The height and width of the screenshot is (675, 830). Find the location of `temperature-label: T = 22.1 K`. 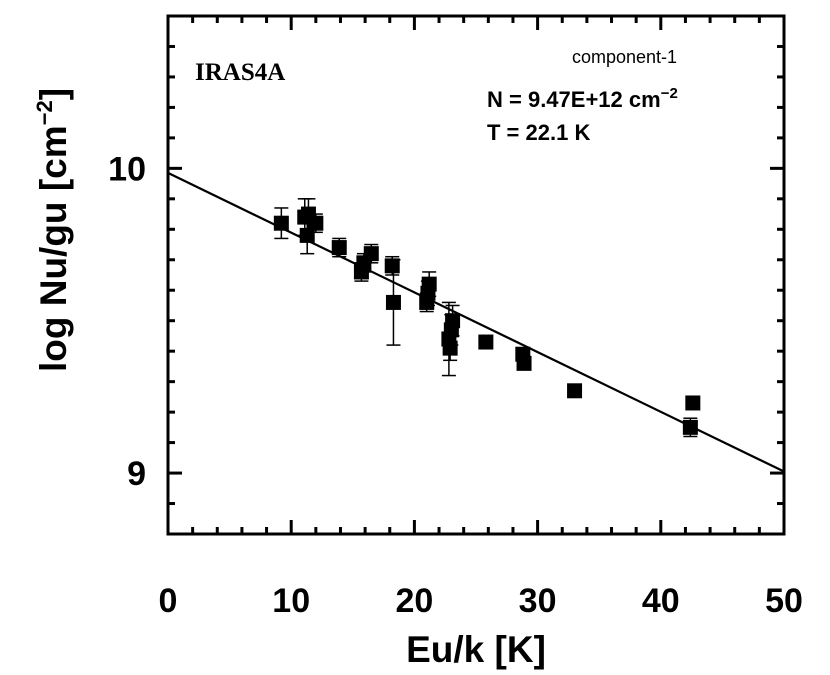

temperature-label: T = 22.1 K is located at coordinates (538, 132).